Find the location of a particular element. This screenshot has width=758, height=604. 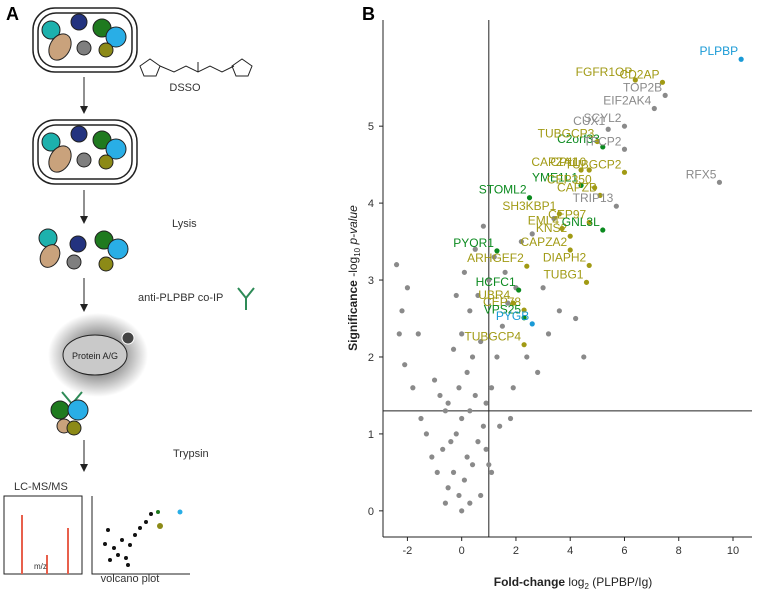

y-tick-label: 4 is located at coordinates (371, 204).